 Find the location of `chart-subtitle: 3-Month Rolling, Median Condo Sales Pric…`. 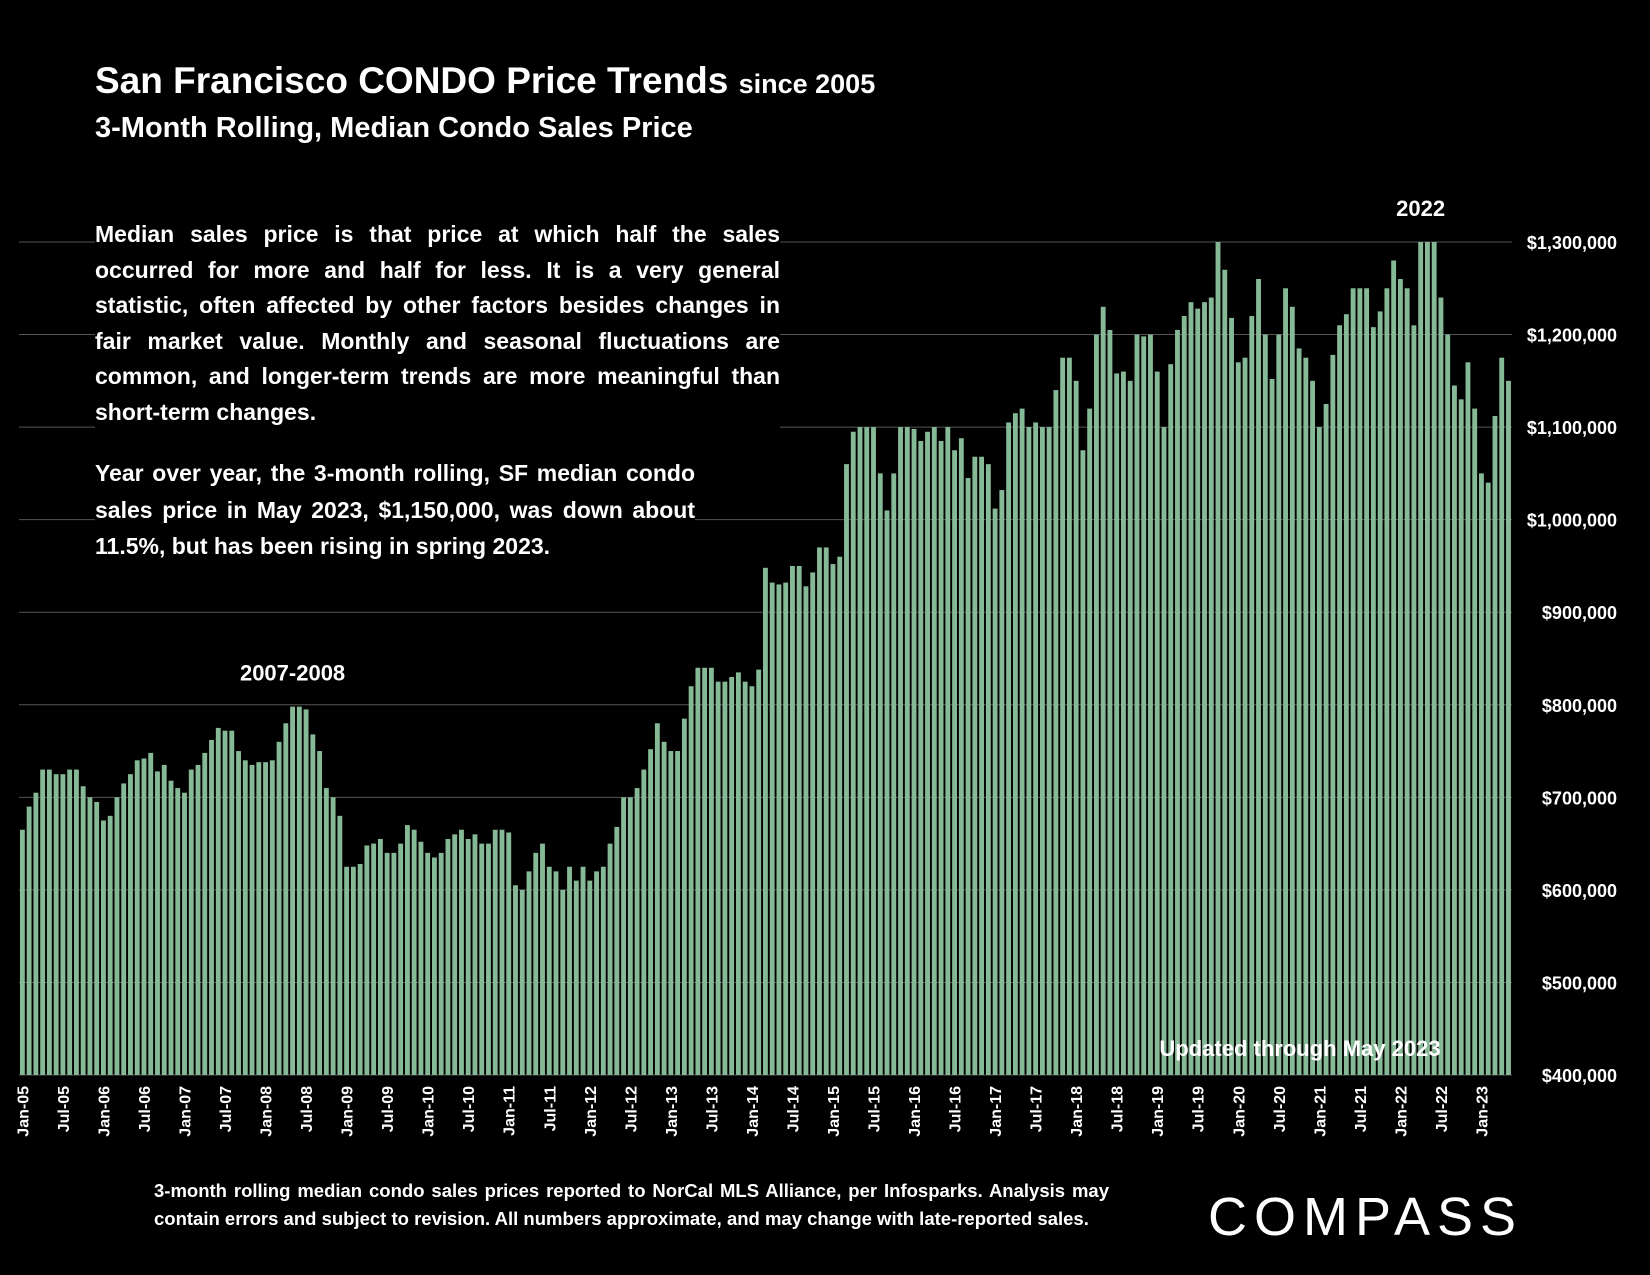

chart-subtitle: 3-Month Rolling, Median Condo Sales Pric… is located at coordinates (394, 128).